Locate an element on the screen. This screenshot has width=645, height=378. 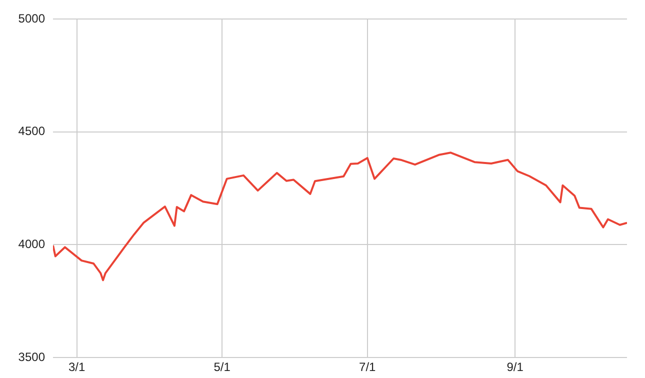
y-tick-label: 4500 is located at coordinates (32, 131).